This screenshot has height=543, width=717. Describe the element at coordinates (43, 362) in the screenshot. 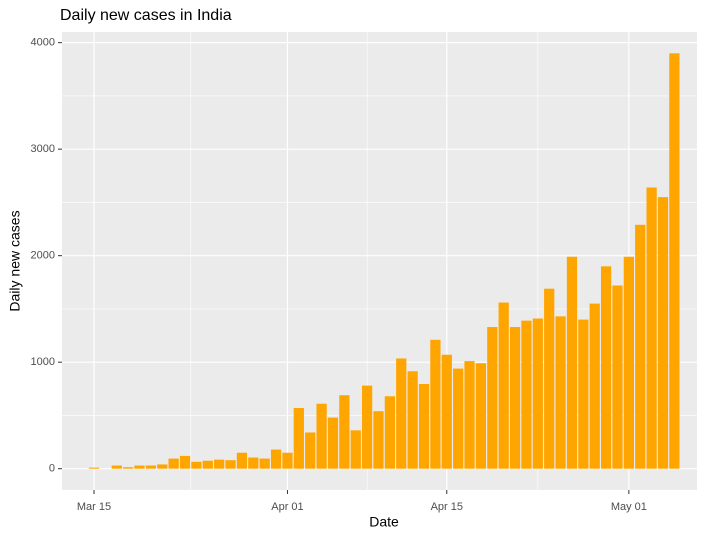

I see `y-tick-label: 1000` at that location.